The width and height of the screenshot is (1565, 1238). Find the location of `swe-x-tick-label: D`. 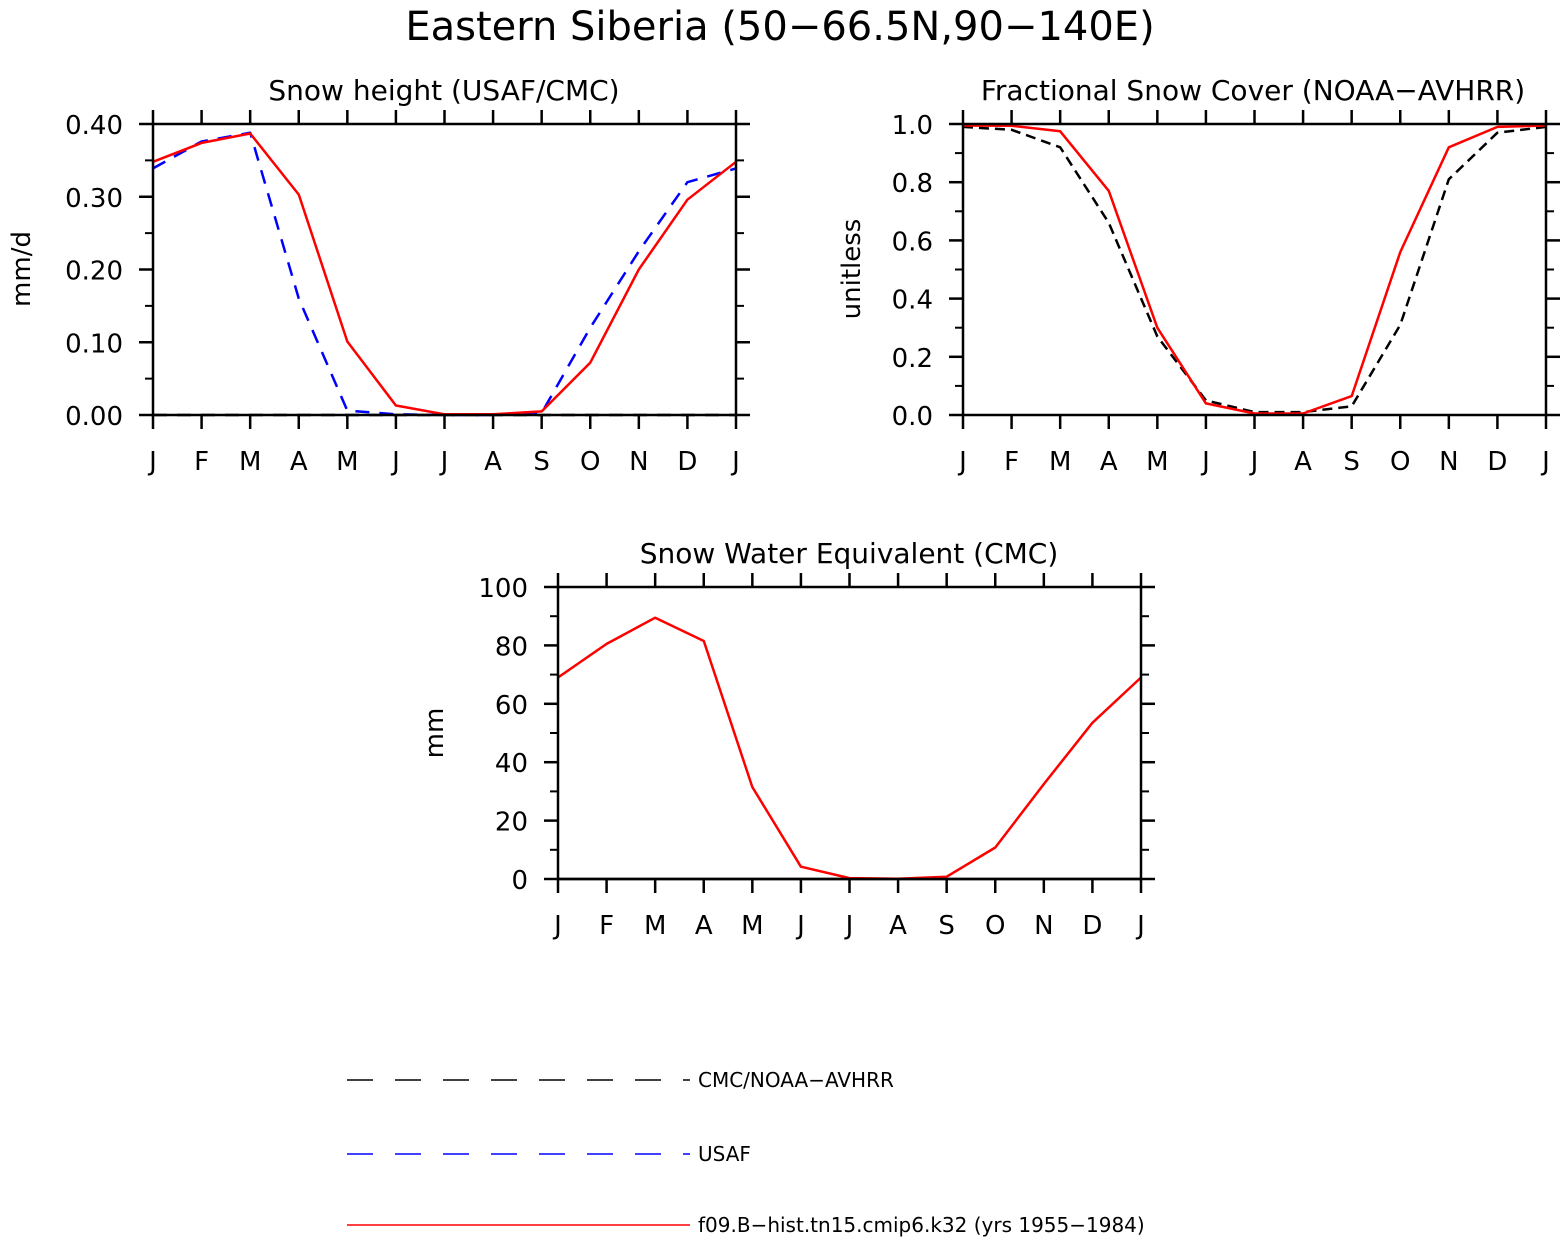

swe-x-tick-label: D is located at coordinates (1092, 926).